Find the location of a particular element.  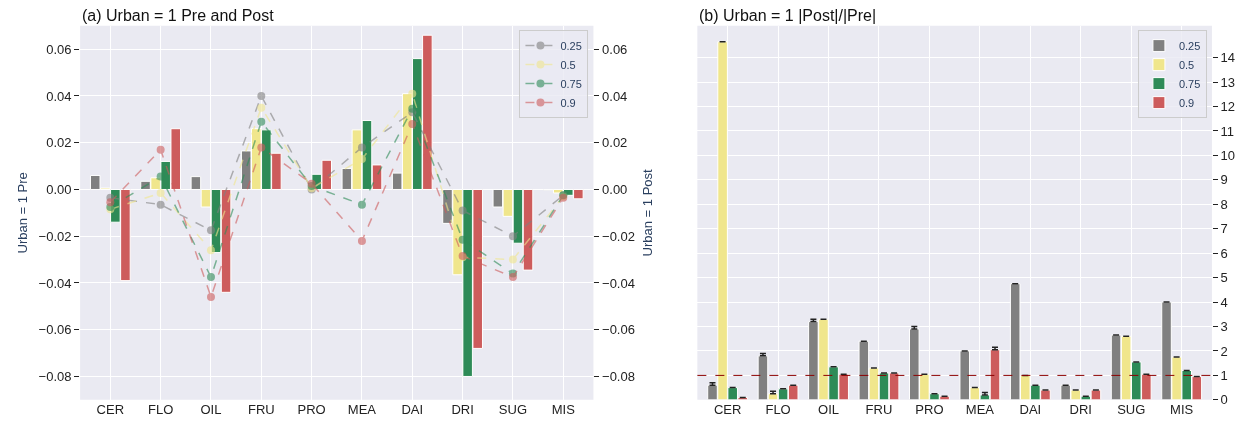

y2-tick-label: 13 is located at coordinates (1227, 82).